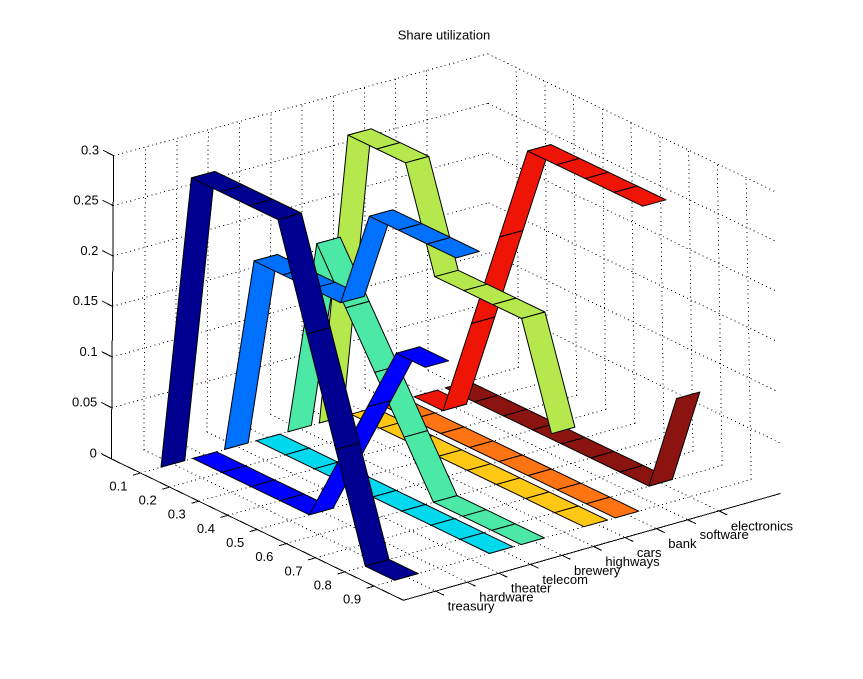 Image resolution: width=863 pixels, height=679 pixels. What do you see at coordinates (85, 200) in the screenshot?
I see `svg-text: 0.25` at bounding box center [85, 200].